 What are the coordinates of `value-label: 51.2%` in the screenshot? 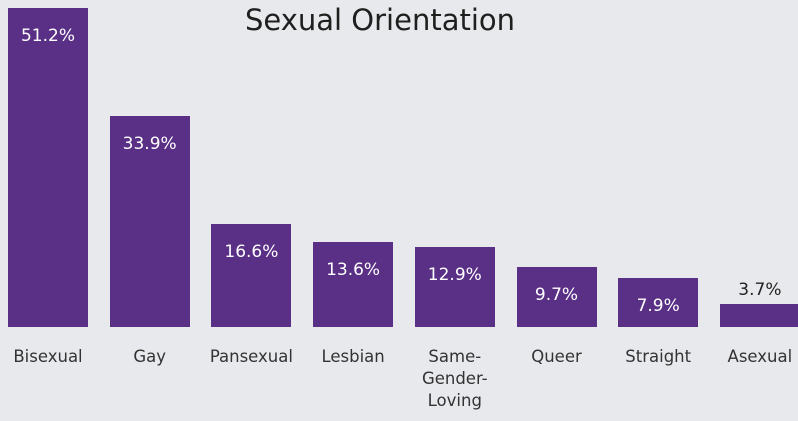 It's located at (47, 36).